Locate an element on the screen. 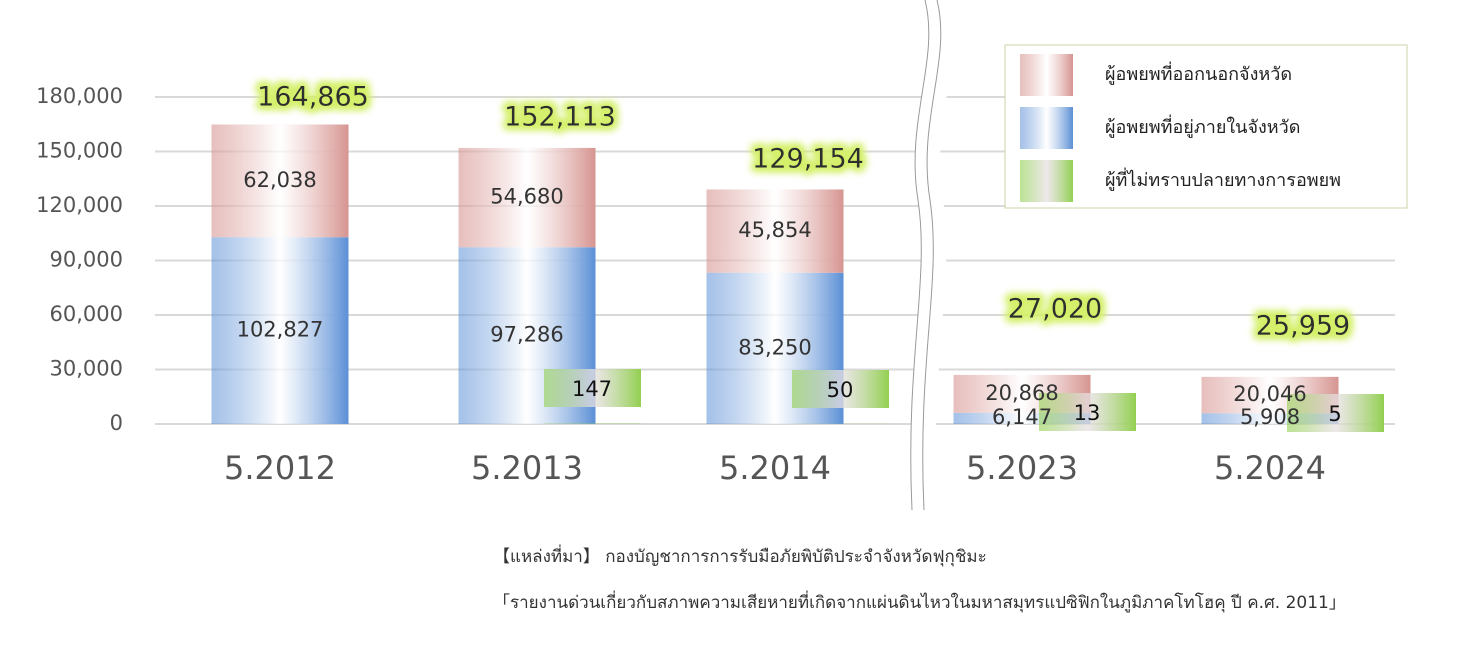 The width and height of the screenshot is (1459, 646). total-label: 129,154 is located at coordinates (808, 159).